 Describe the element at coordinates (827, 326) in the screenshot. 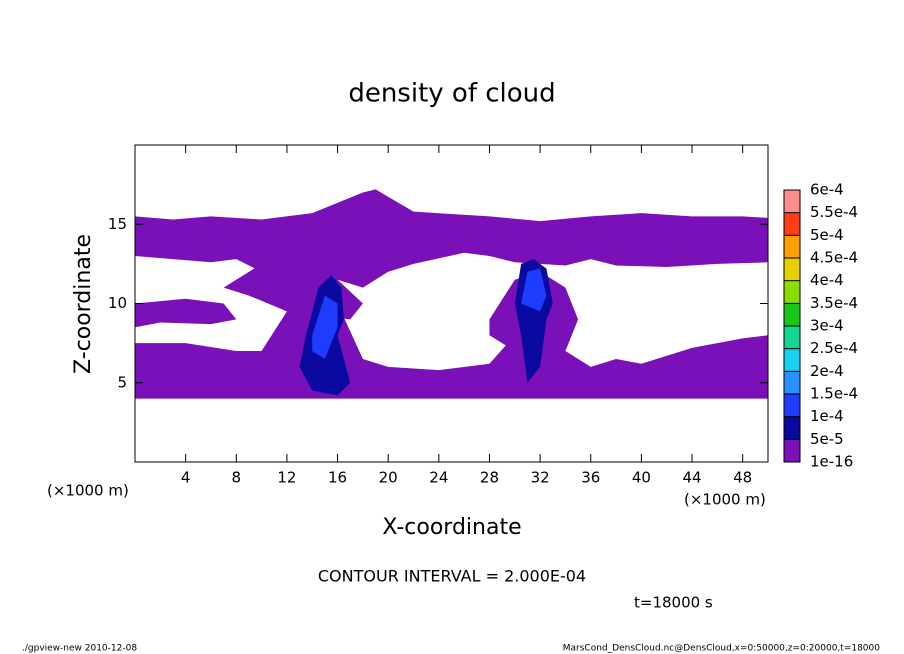

I see `colorbar-label: 3e-4` at that location.